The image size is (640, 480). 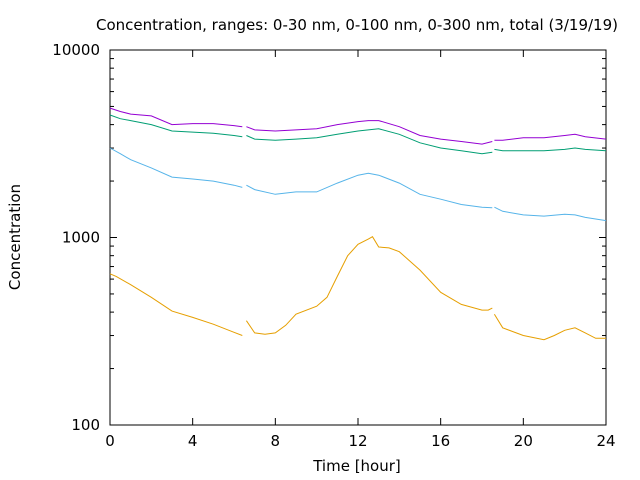 What do you see at coordinates (81, 238) in the screenshot?
I see `y-tick-label: 1000` at bounding box center [81, 238].